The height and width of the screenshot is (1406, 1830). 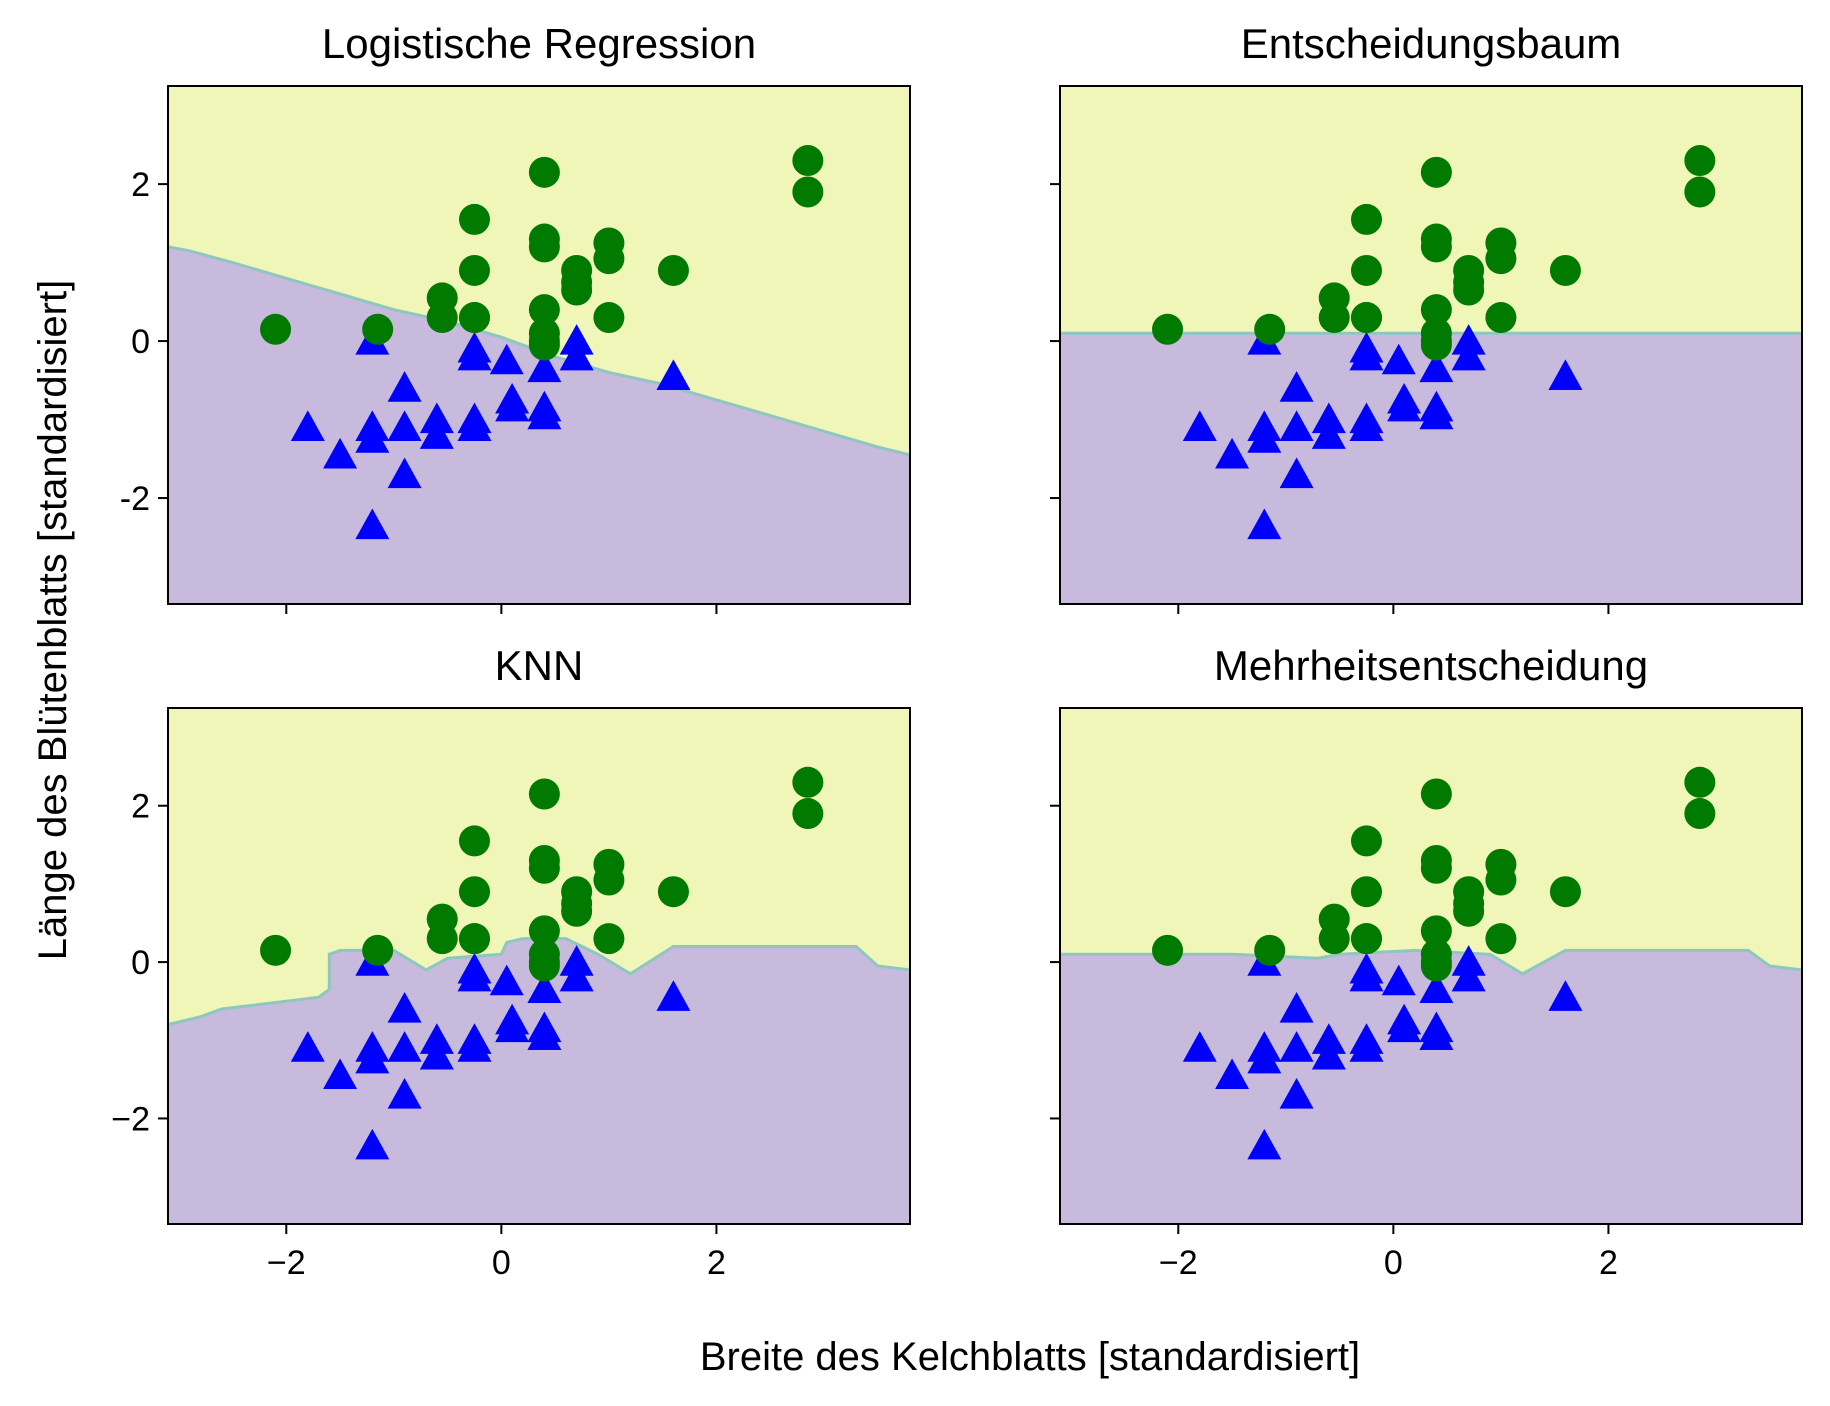 What do you see at coordinates (539, 43) in the screenshot?
I see `subplot-title: Logistische Regression` at bounding box center [539, 43].